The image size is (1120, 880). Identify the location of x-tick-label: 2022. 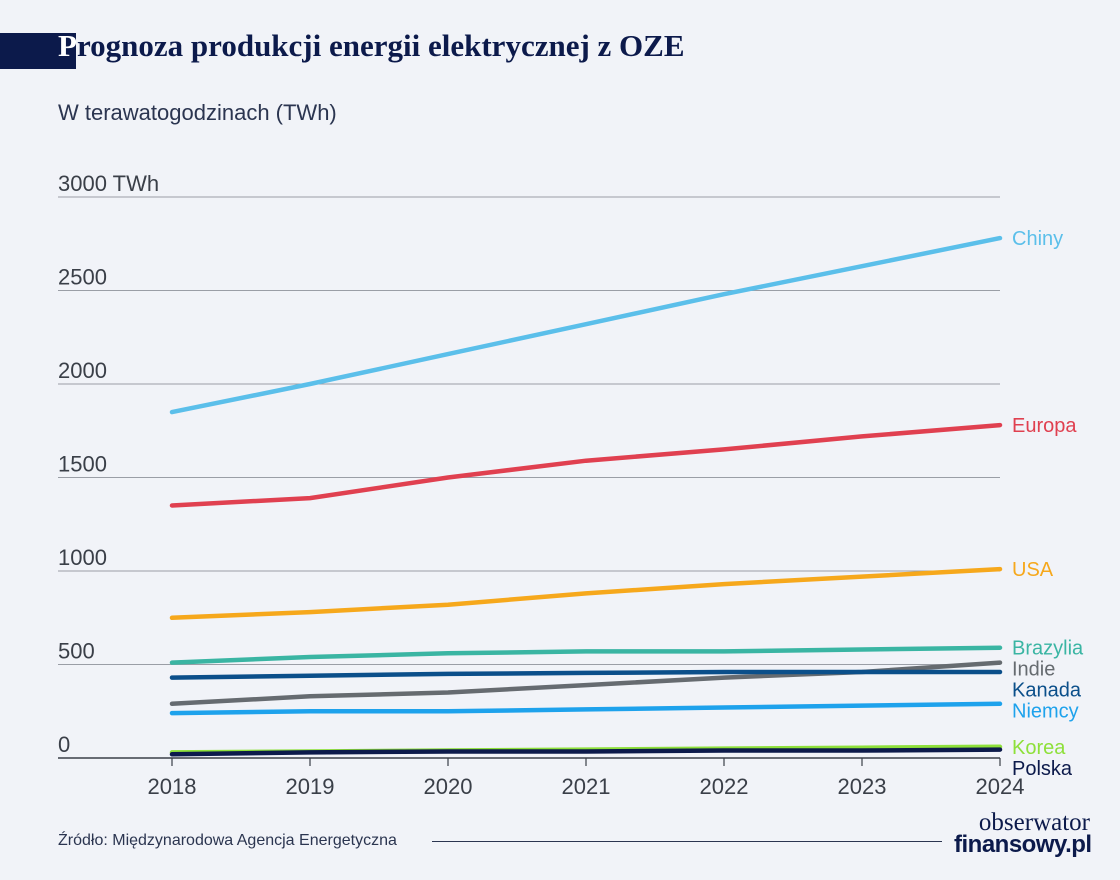
(724, 786).